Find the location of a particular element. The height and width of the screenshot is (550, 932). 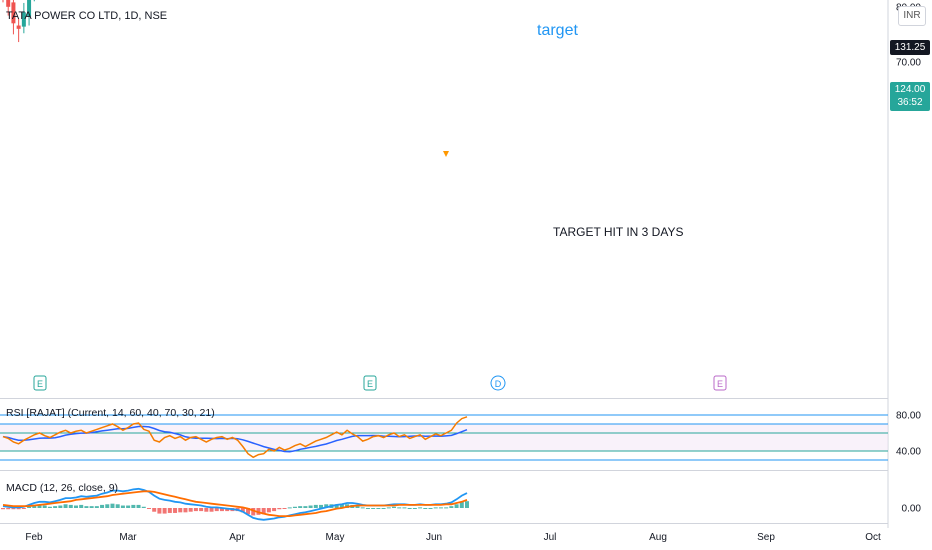

event-marker-label: D is located at coordinates (498, 384).